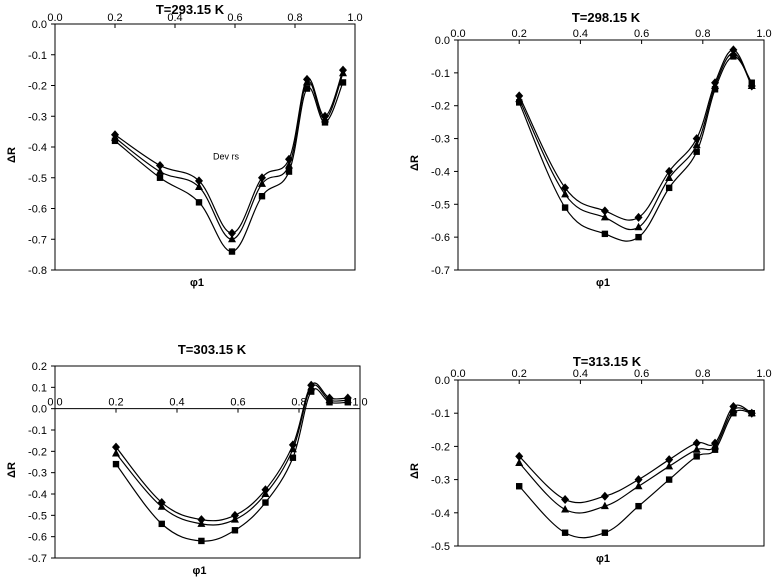 This screenshot has width=783, height=578. Describe the element at coordinates (39, 367) in the screenshot. I see `y-tick-label: 0.2` at that location.